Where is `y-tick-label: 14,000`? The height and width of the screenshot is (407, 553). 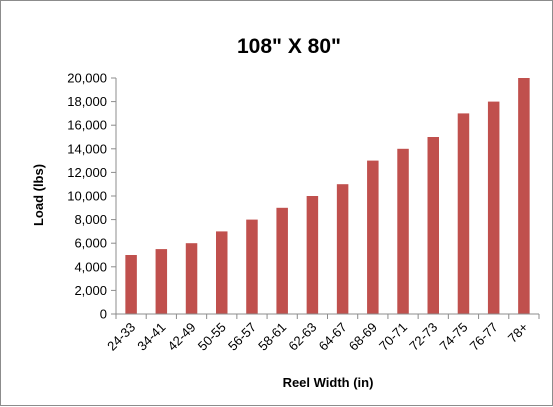 y-tick-label: 14,000 is located at coordinates (87, 148).